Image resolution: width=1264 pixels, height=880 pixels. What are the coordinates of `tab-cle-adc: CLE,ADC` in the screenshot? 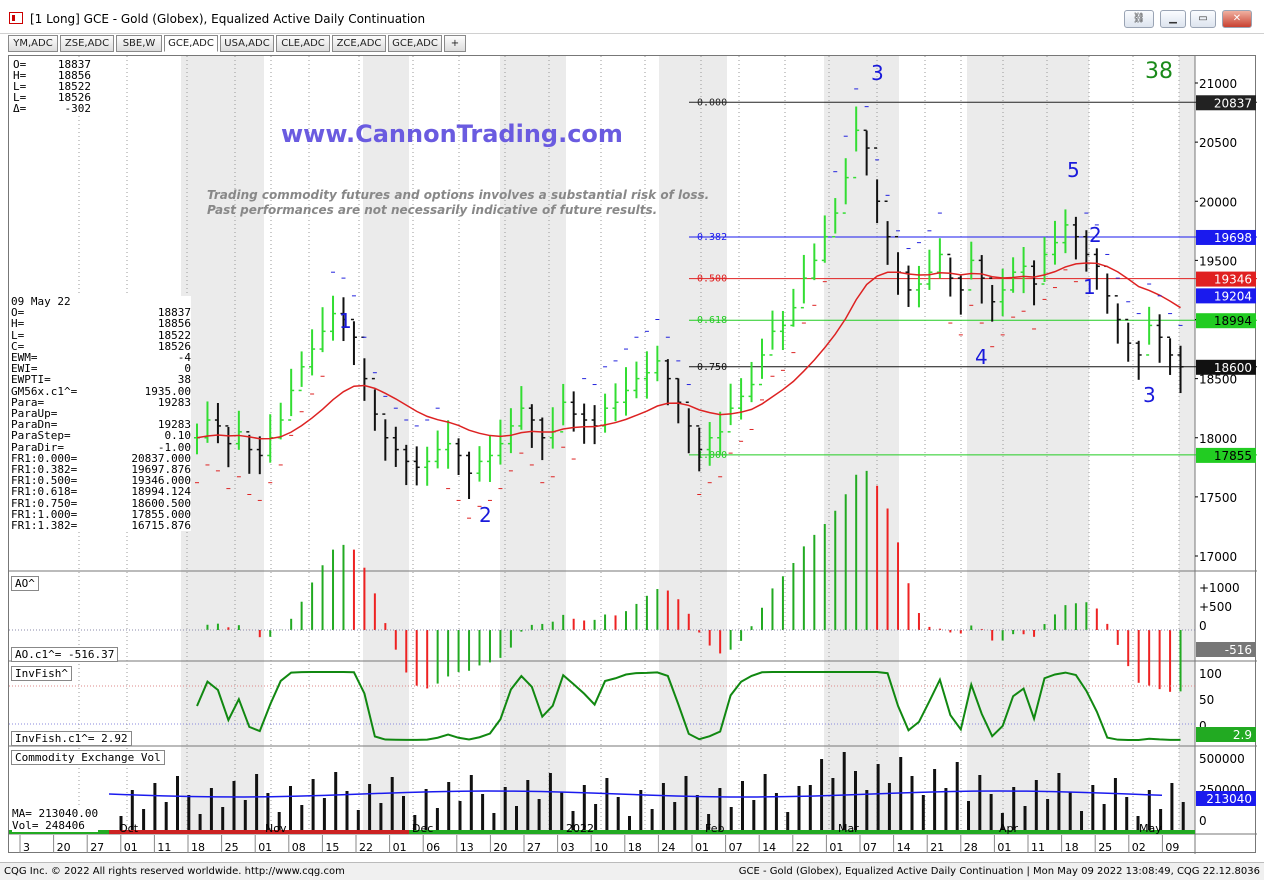 It's located at (303, 43).